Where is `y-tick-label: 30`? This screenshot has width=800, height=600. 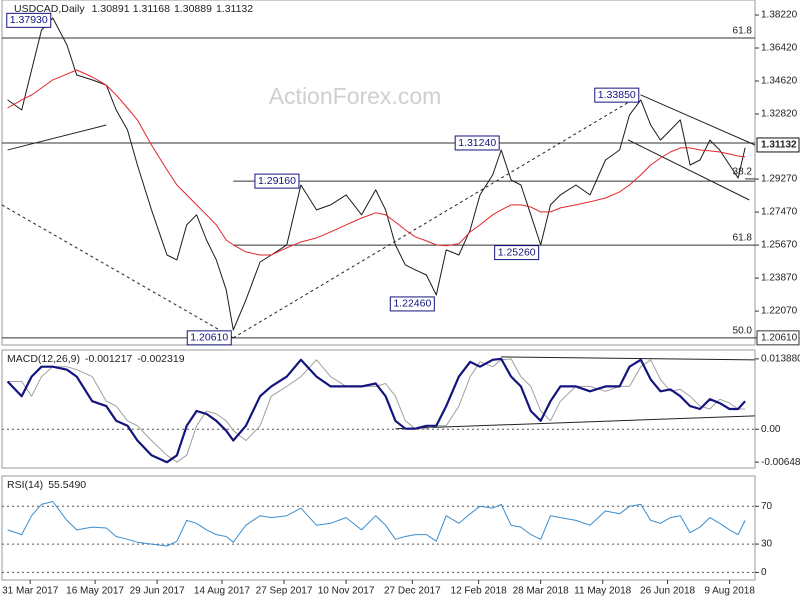 y-tick-label: 30 is located at coordinates (767, 544).